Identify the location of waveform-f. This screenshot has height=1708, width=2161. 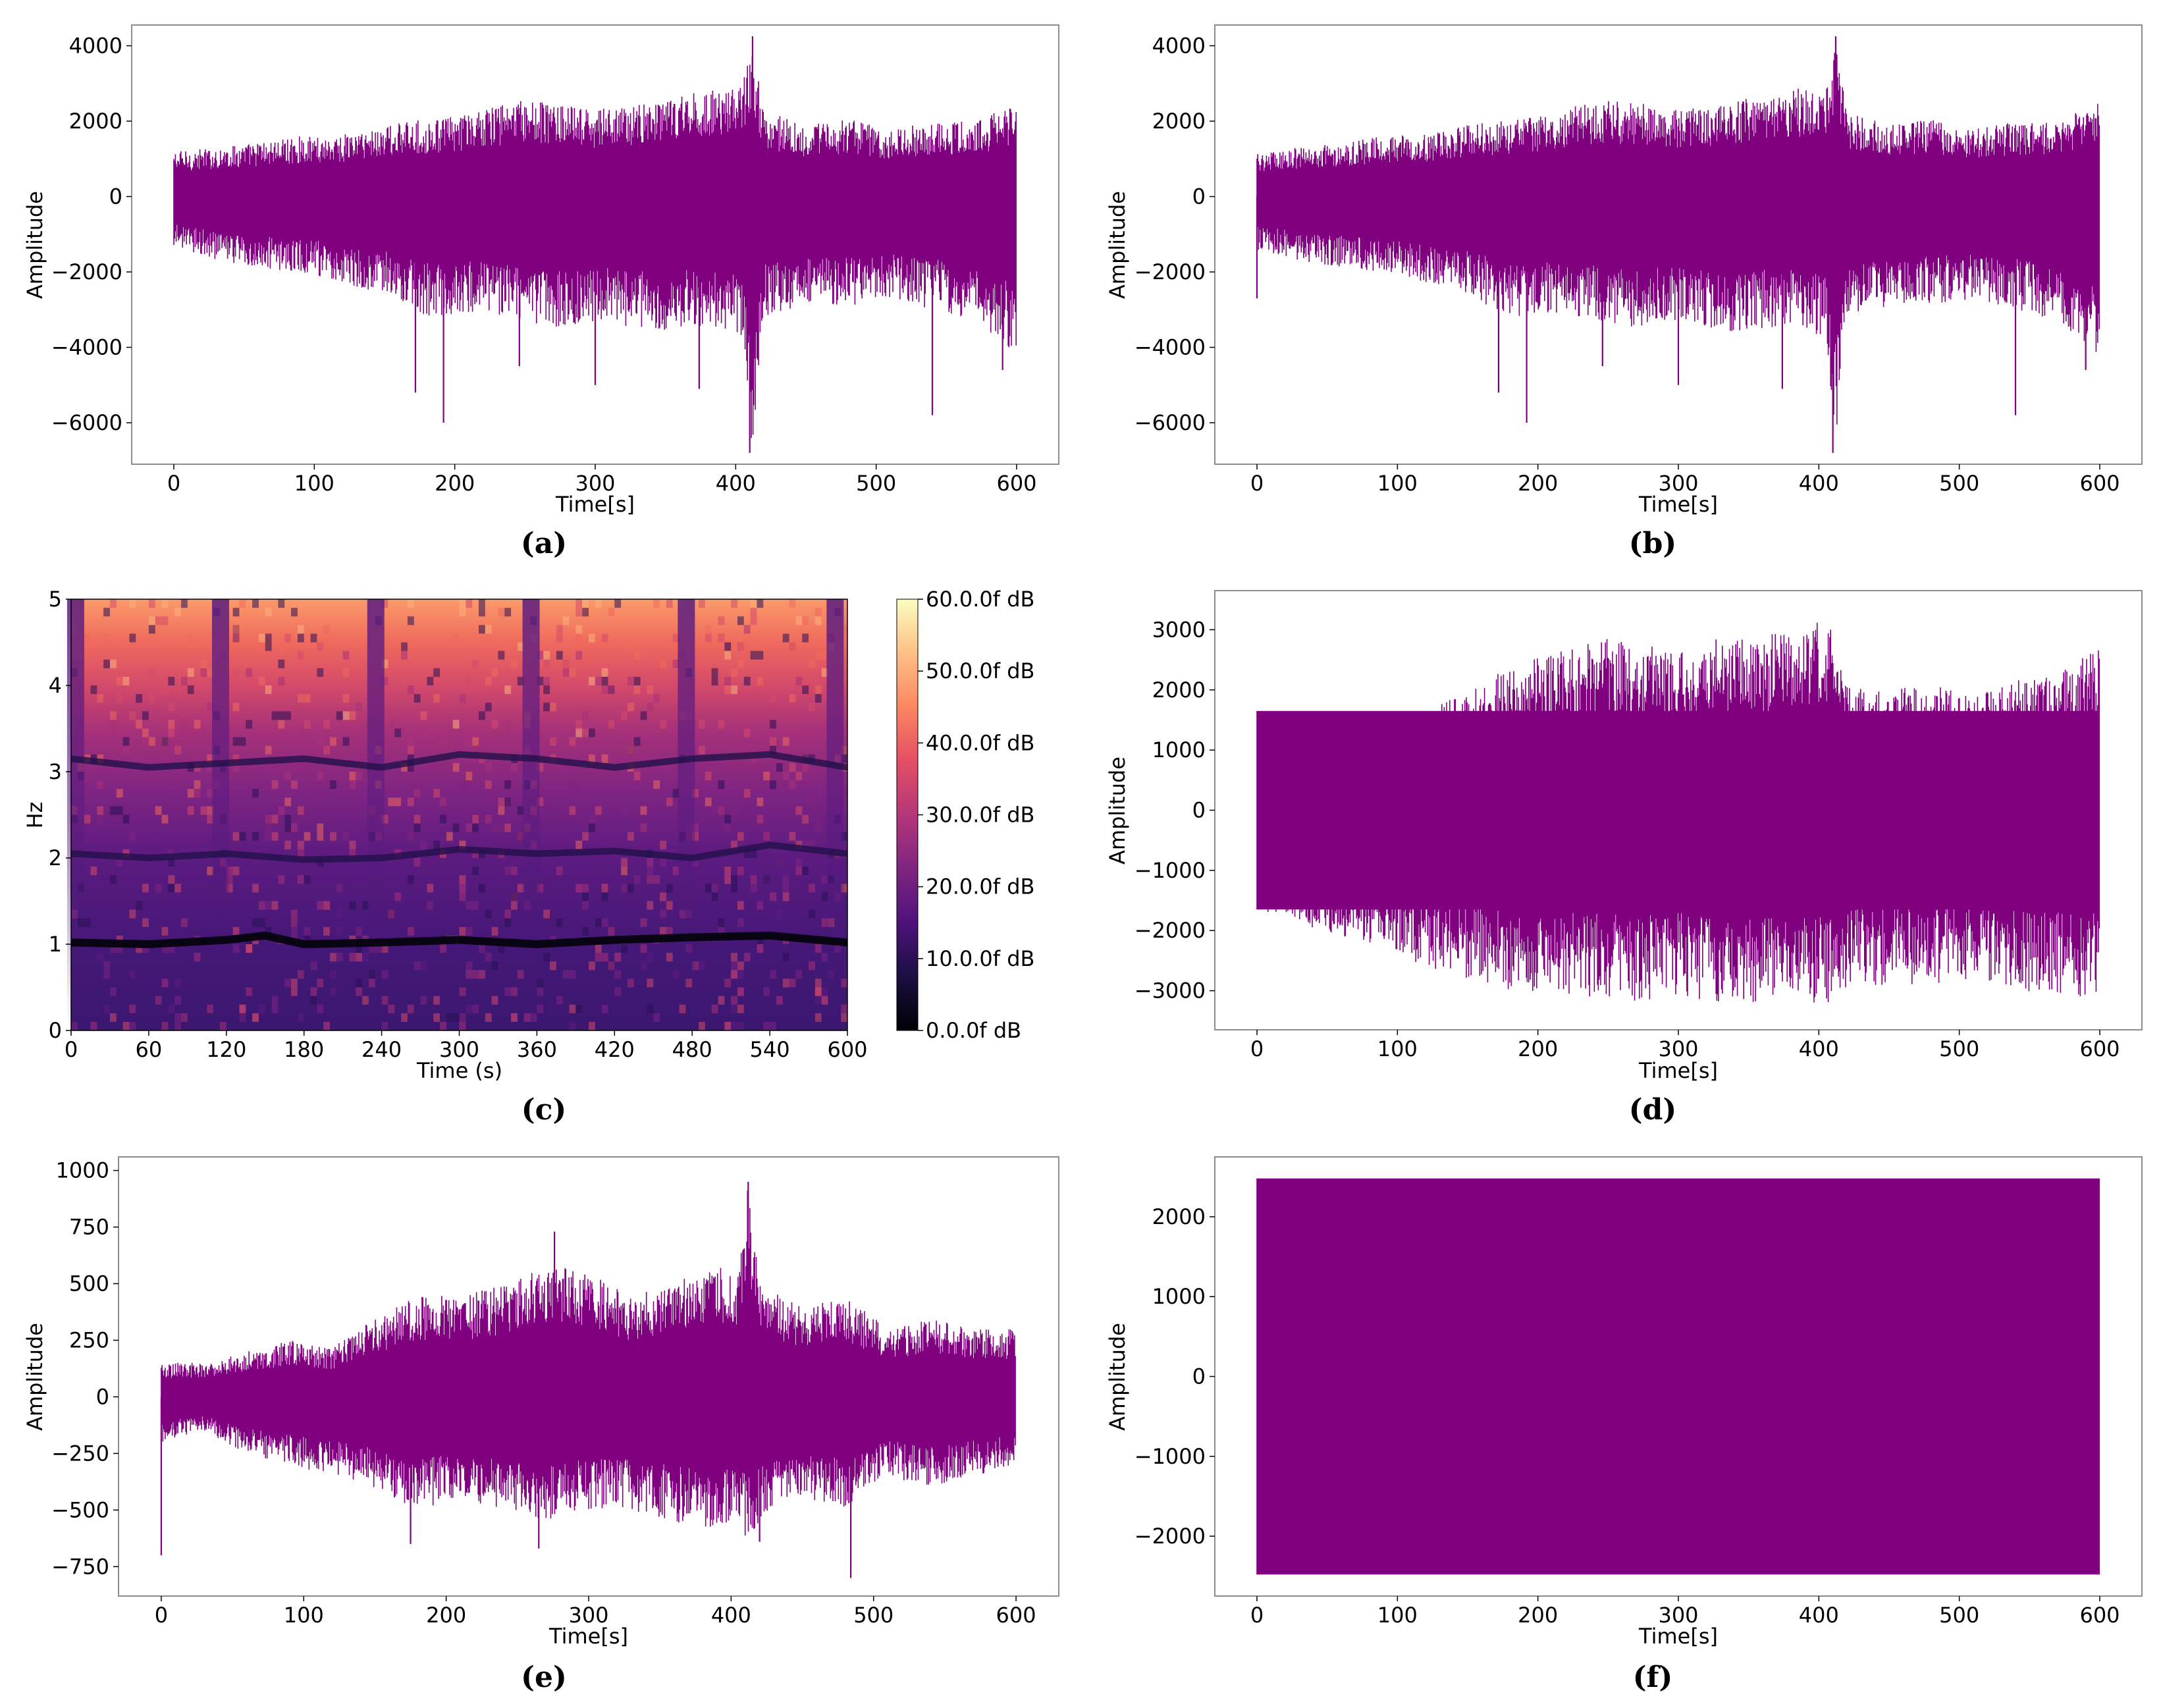
(1678, 1376).